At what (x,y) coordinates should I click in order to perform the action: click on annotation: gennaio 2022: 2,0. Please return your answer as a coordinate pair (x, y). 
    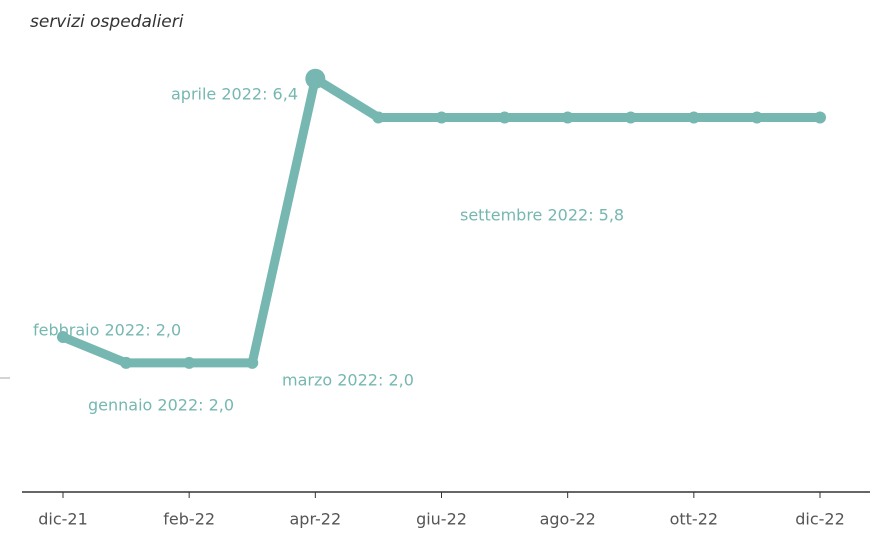
    Looking at the image, I should click on (161, 405).